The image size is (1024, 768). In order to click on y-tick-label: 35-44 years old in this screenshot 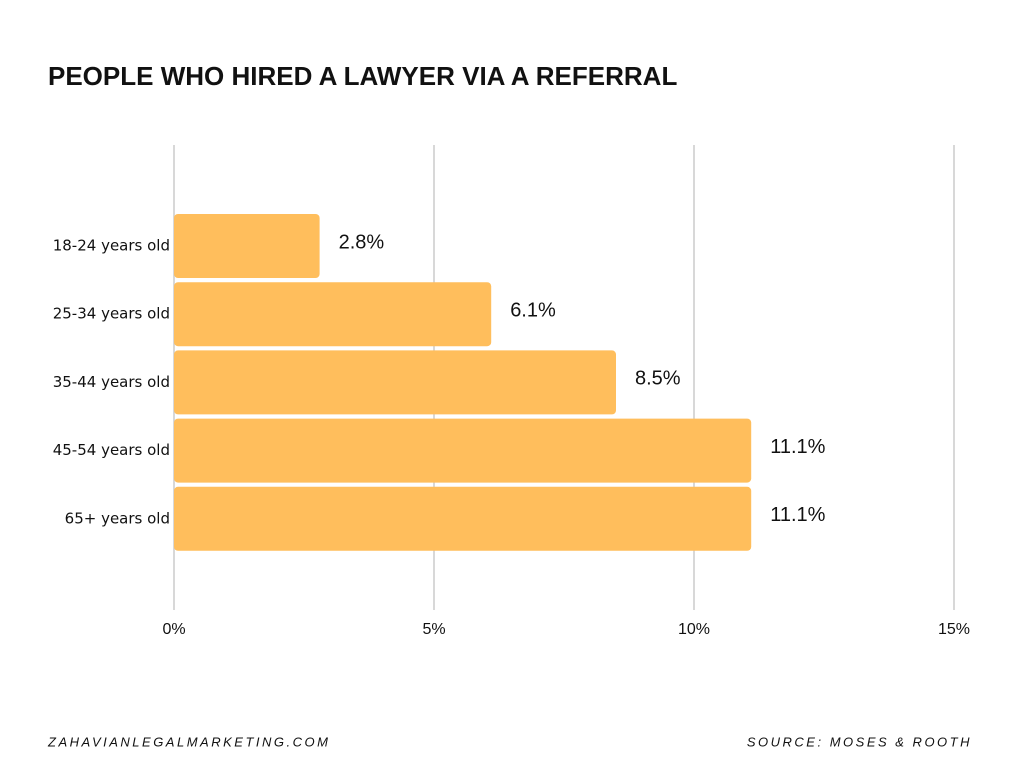, I will do `click(111, 382)`.